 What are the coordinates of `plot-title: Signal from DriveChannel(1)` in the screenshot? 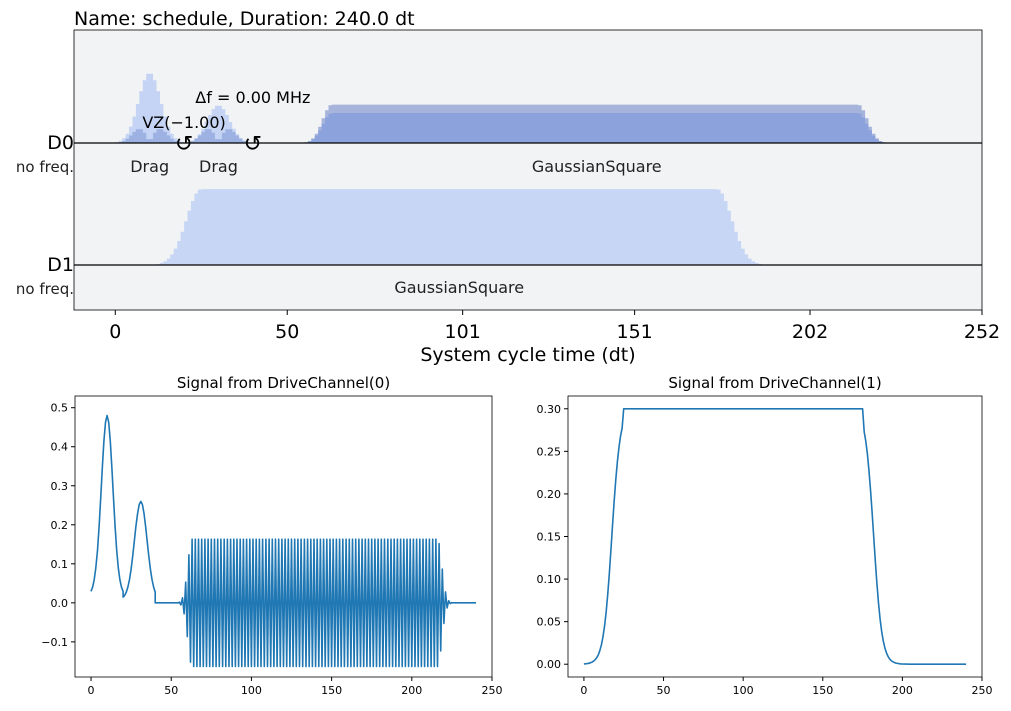 It's located at (774, 383).